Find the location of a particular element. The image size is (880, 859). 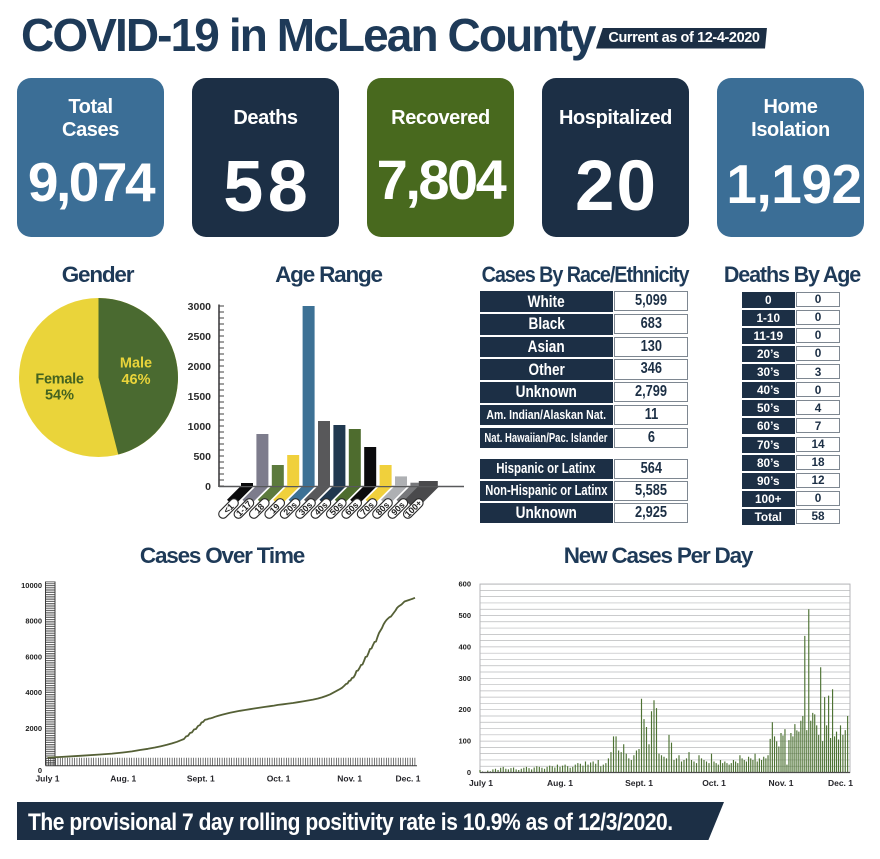

svg-text: 600 is located at coordinates (464, 584).